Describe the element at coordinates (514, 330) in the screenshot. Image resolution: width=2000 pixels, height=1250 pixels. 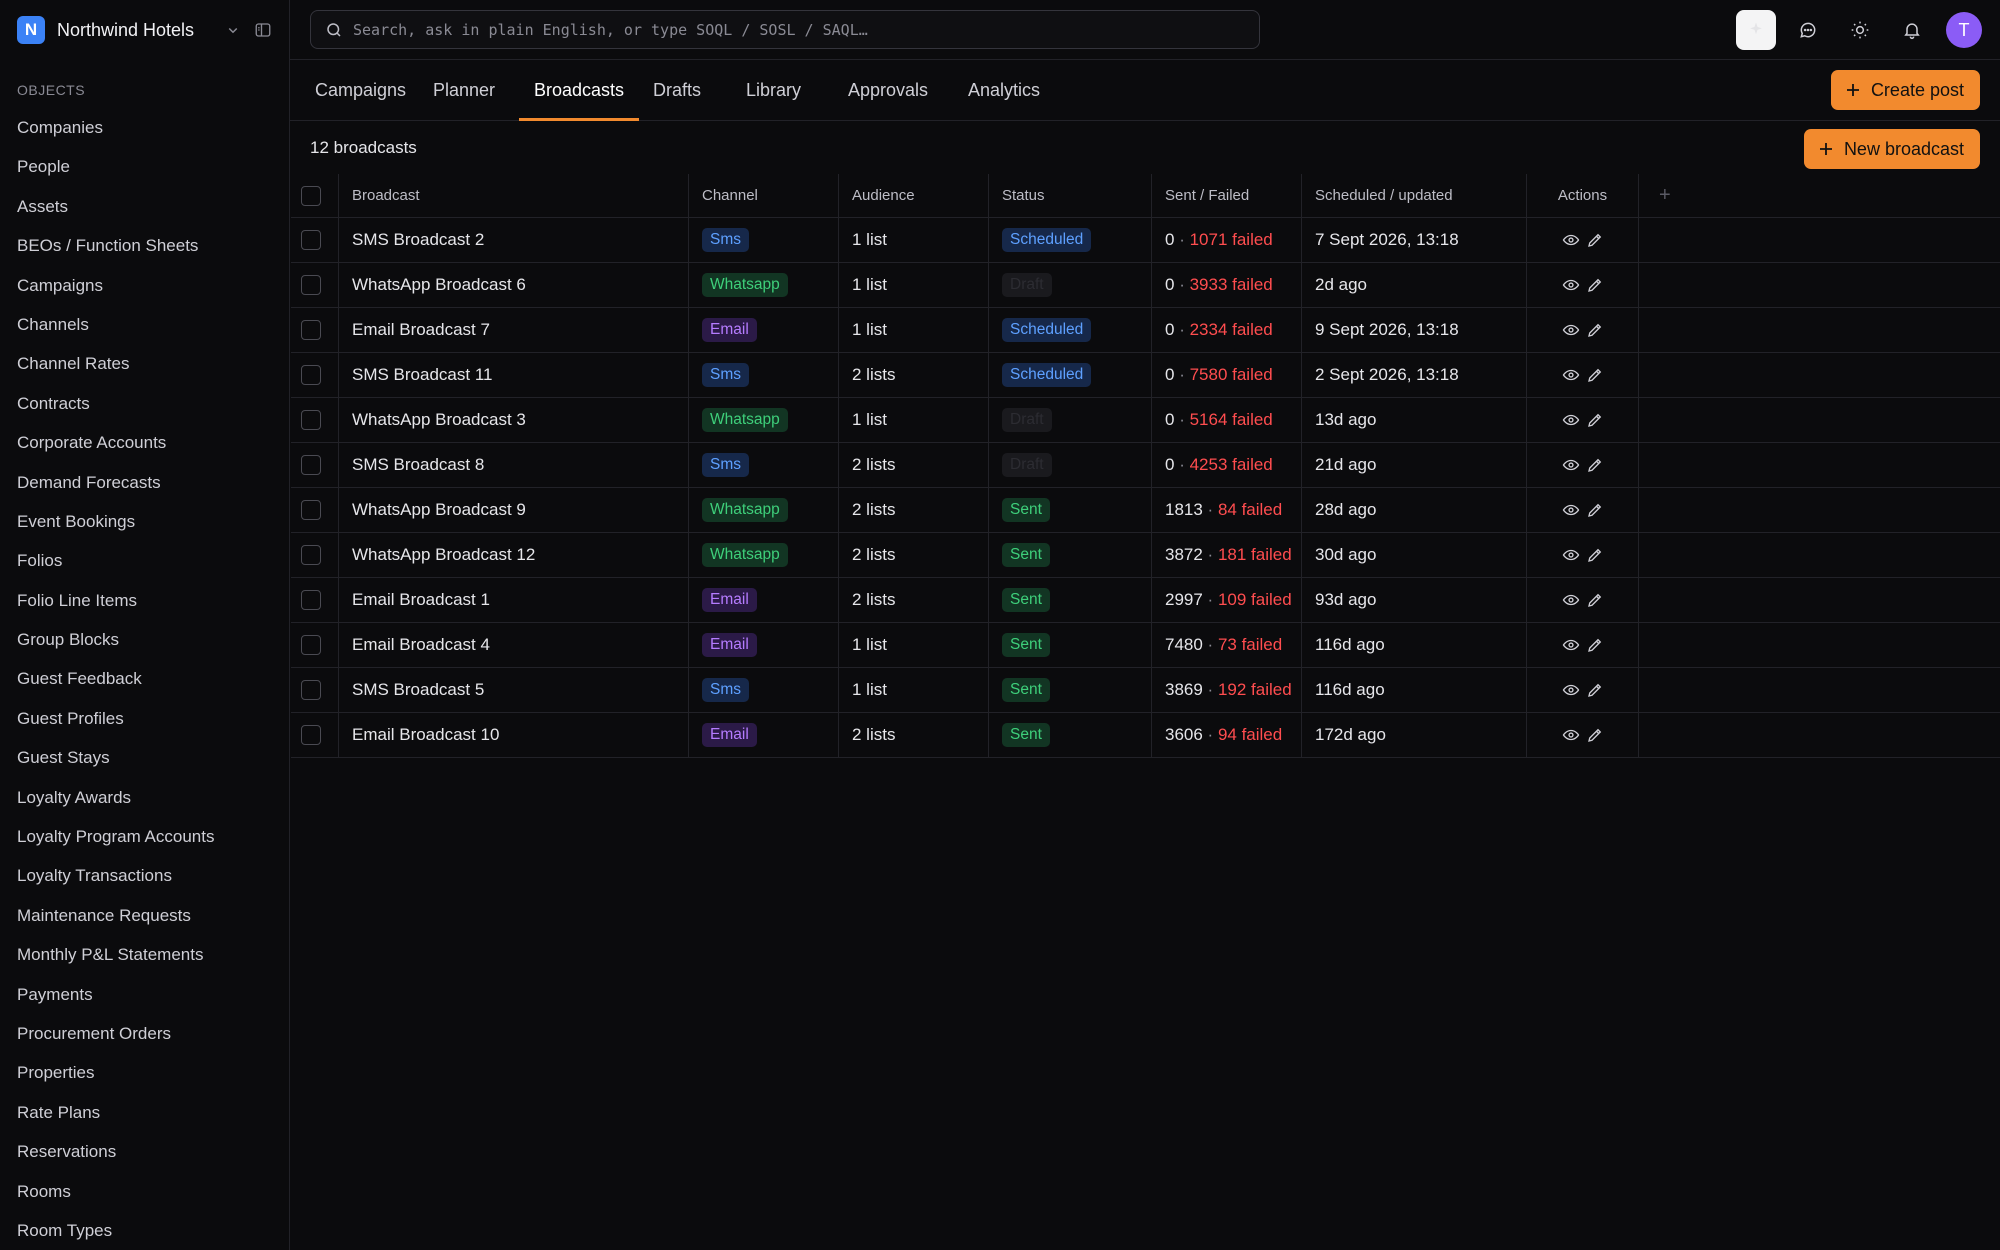
I see `broadcast-name: Email Broadcast 7` at that location.